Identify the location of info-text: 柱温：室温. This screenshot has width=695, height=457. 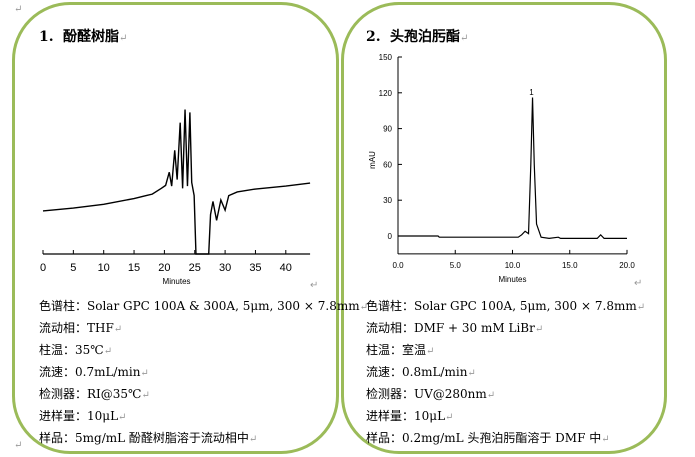
(396, 350).